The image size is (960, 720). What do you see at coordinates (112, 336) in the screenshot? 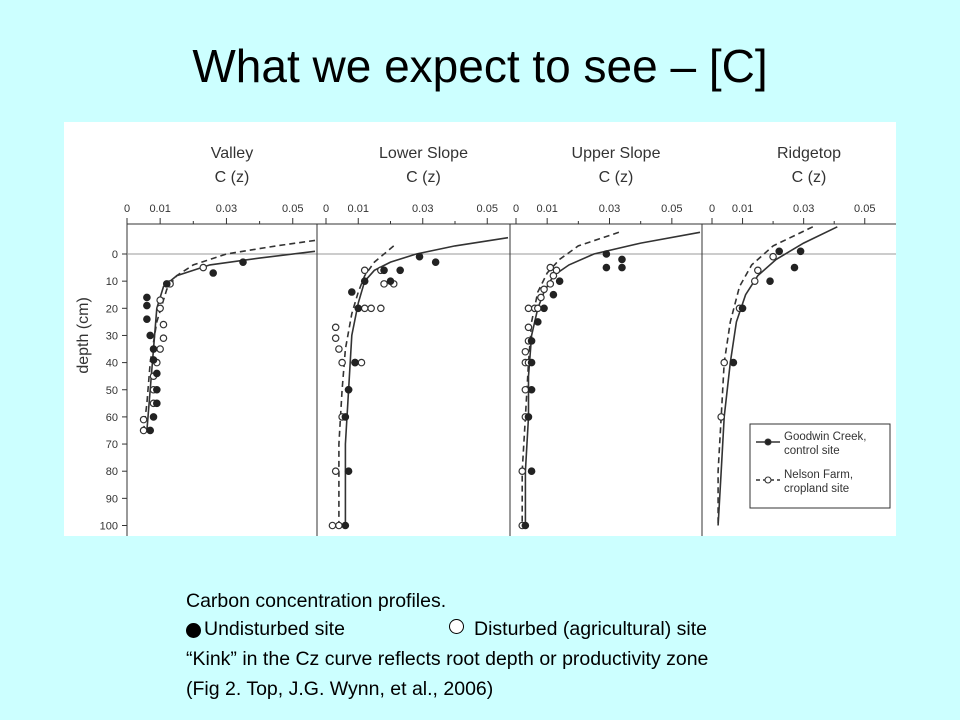
I see `y-tick-label: 30` at bounding box center [112, 336].